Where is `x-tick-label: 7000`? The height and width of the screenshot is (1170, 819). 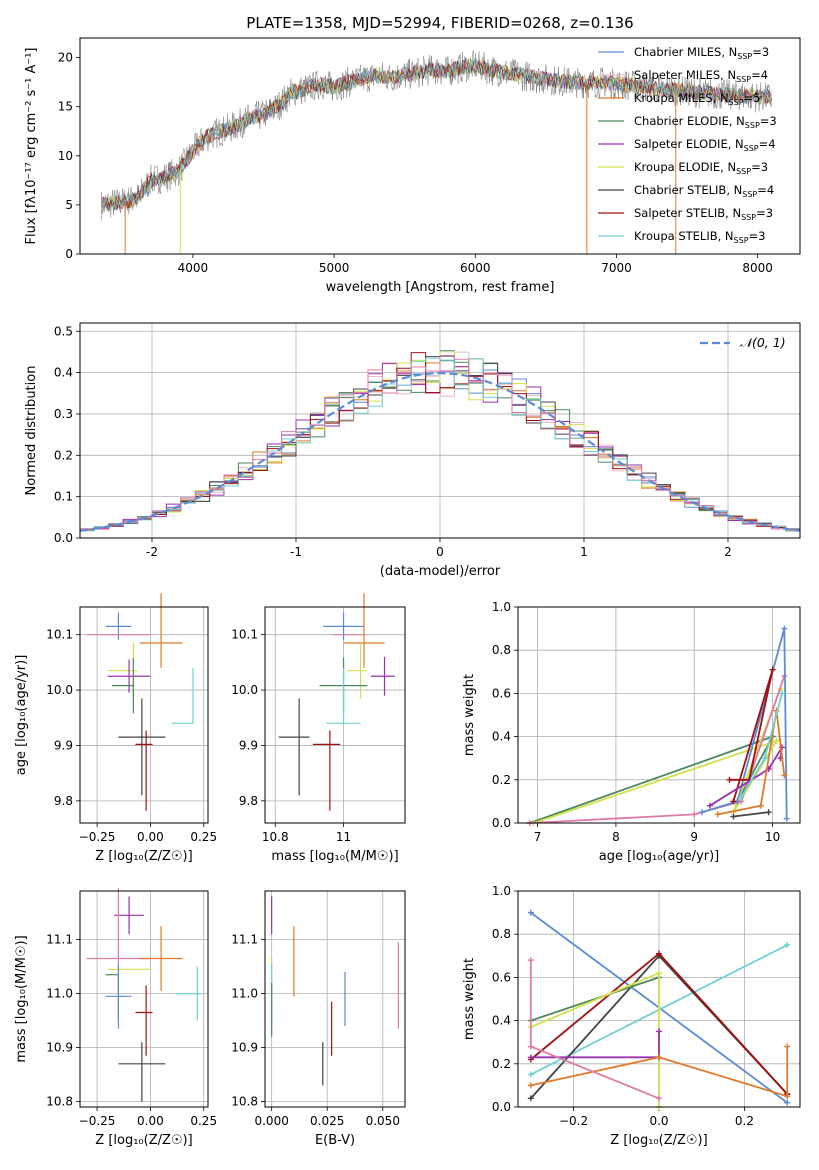 x-tick-label: 7000 is located at coordinates (616, 268).